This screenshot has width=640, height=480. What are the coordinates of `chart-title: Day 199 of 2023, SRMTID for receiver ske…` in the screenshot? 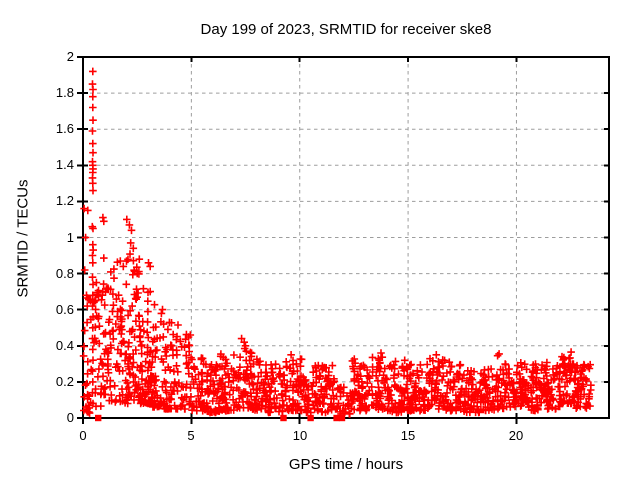 It's located at (346, 29).